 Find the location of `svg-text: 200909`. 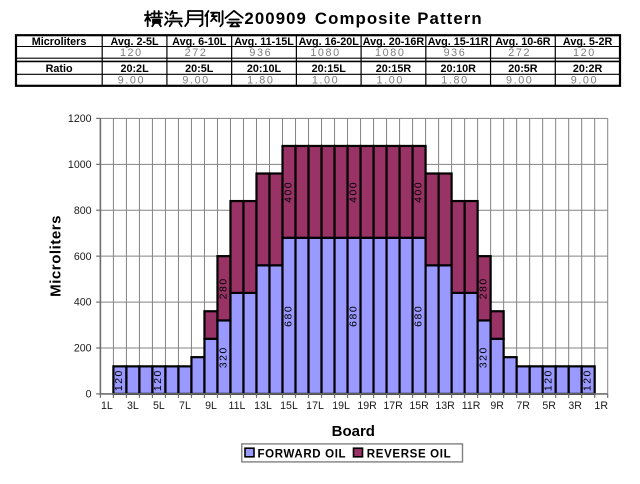

svg-text: 200909 is located at coordinates (275, 18).